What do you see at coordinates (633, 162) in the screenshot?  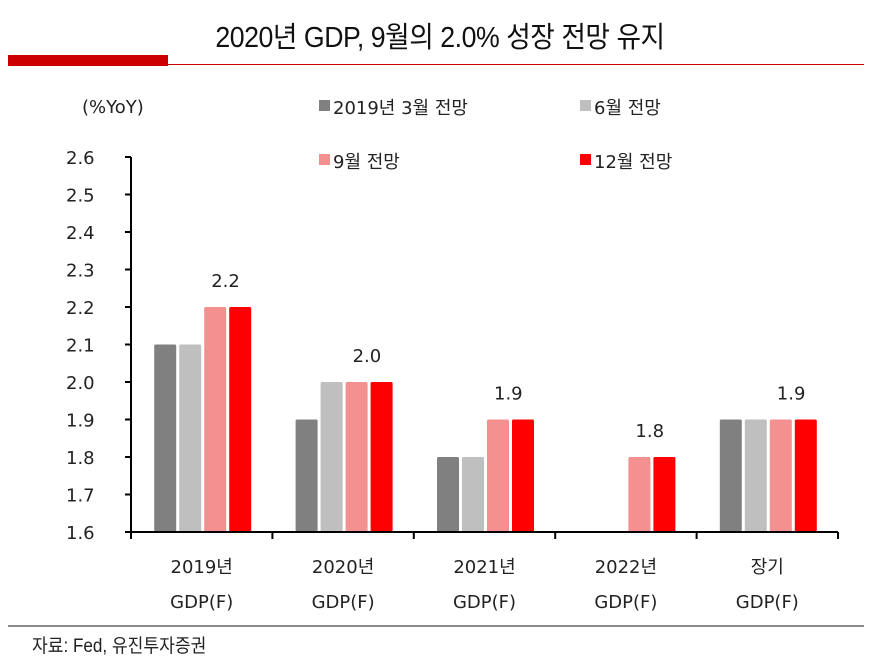 I see `legend-label: 12월 전망` at bounding box center [633, 162].